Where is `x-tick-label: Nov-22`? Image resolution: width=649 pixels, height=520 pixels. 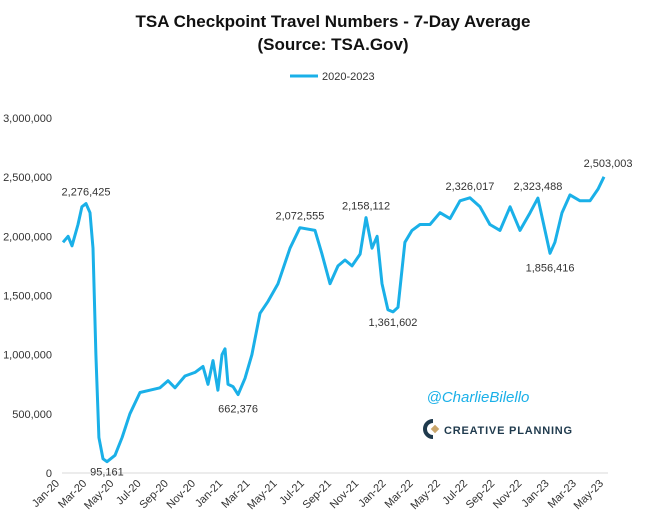
x-tick-label: Nov-22 is located at coordinates (508, 495).